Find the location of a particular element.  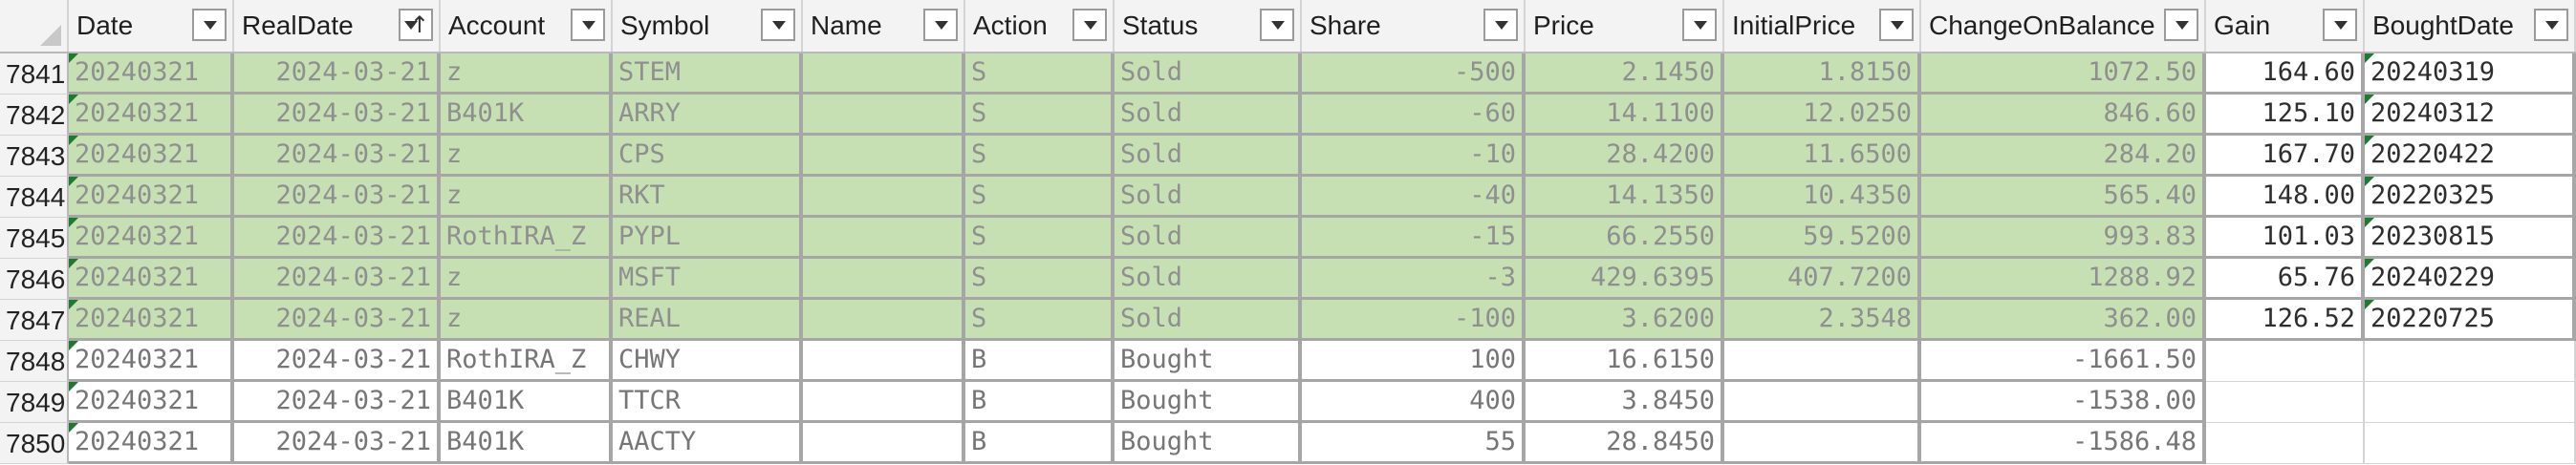

row-number: 7845 is located at coordinates (34, 238).